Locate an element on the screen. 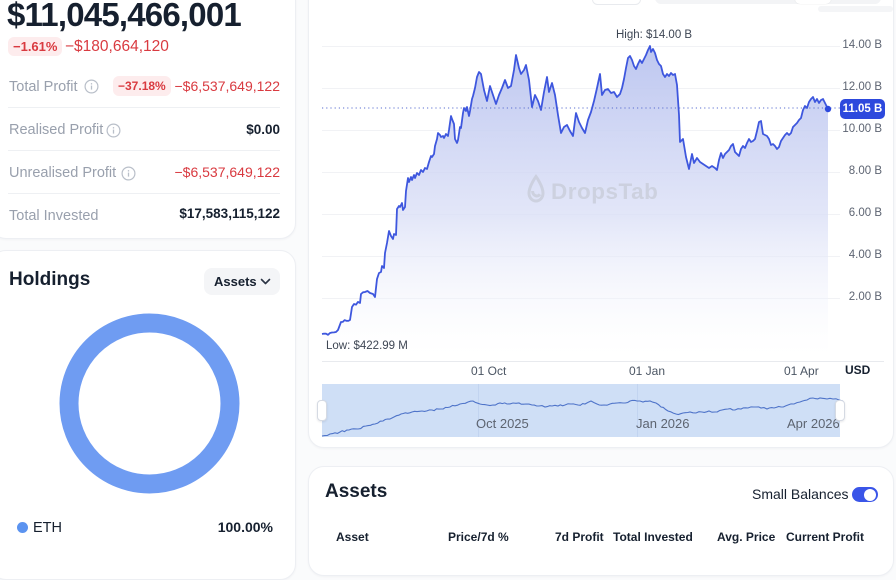  svg-text: DropsTab is located at coordinates (604, 191).